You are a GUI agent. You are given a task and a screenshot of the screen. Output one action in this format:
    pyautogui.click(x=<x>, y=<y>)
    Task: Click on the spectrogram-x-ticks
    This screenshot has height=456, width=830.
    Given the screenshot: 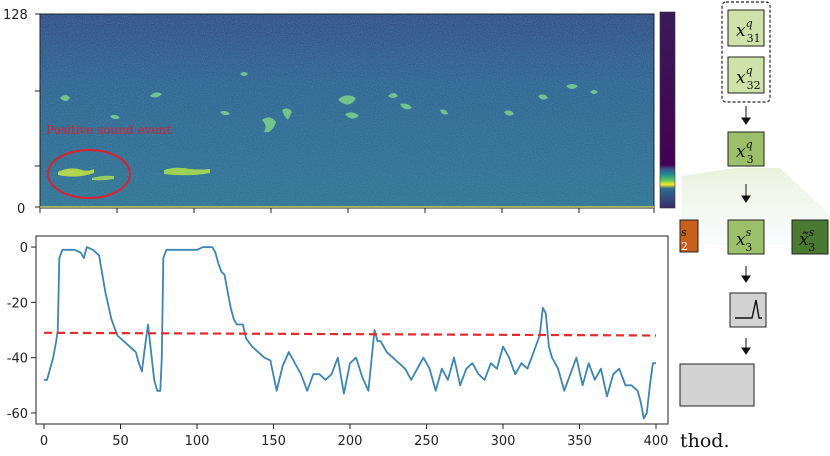 What is the action you would take?
    pyautogui.click(x=347, y=210)
    